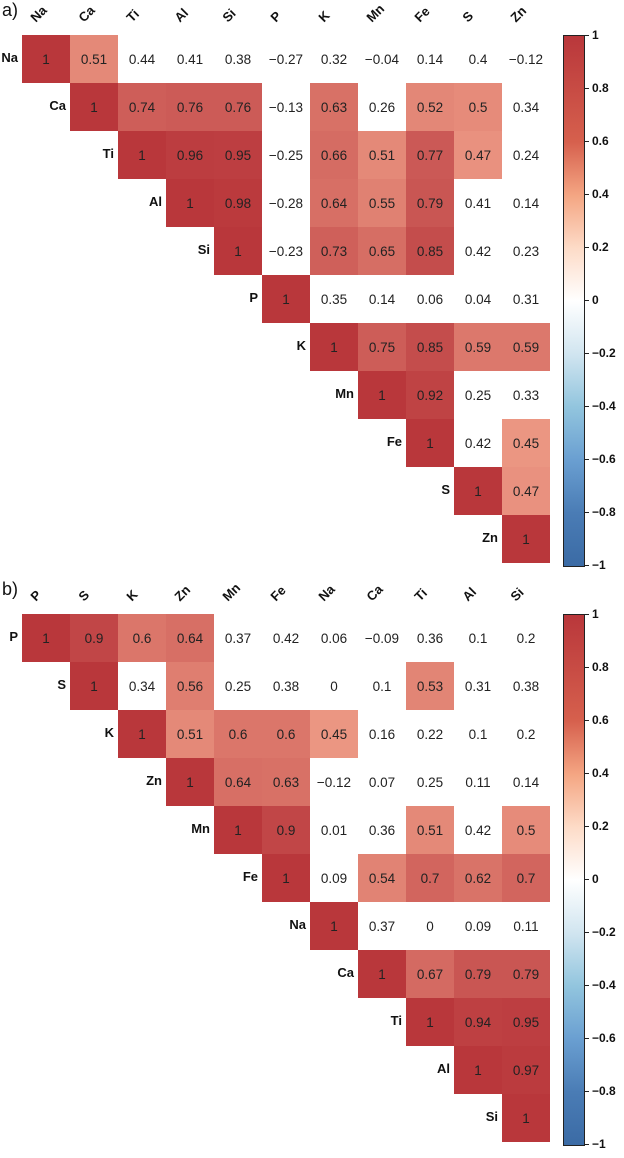 The width and height of the screenshot is (624, 1158). What do you see at coordinates (190, 638) in the screenshot?
I see `matrix-cell: 0.64` at bounding box center [190, 638].